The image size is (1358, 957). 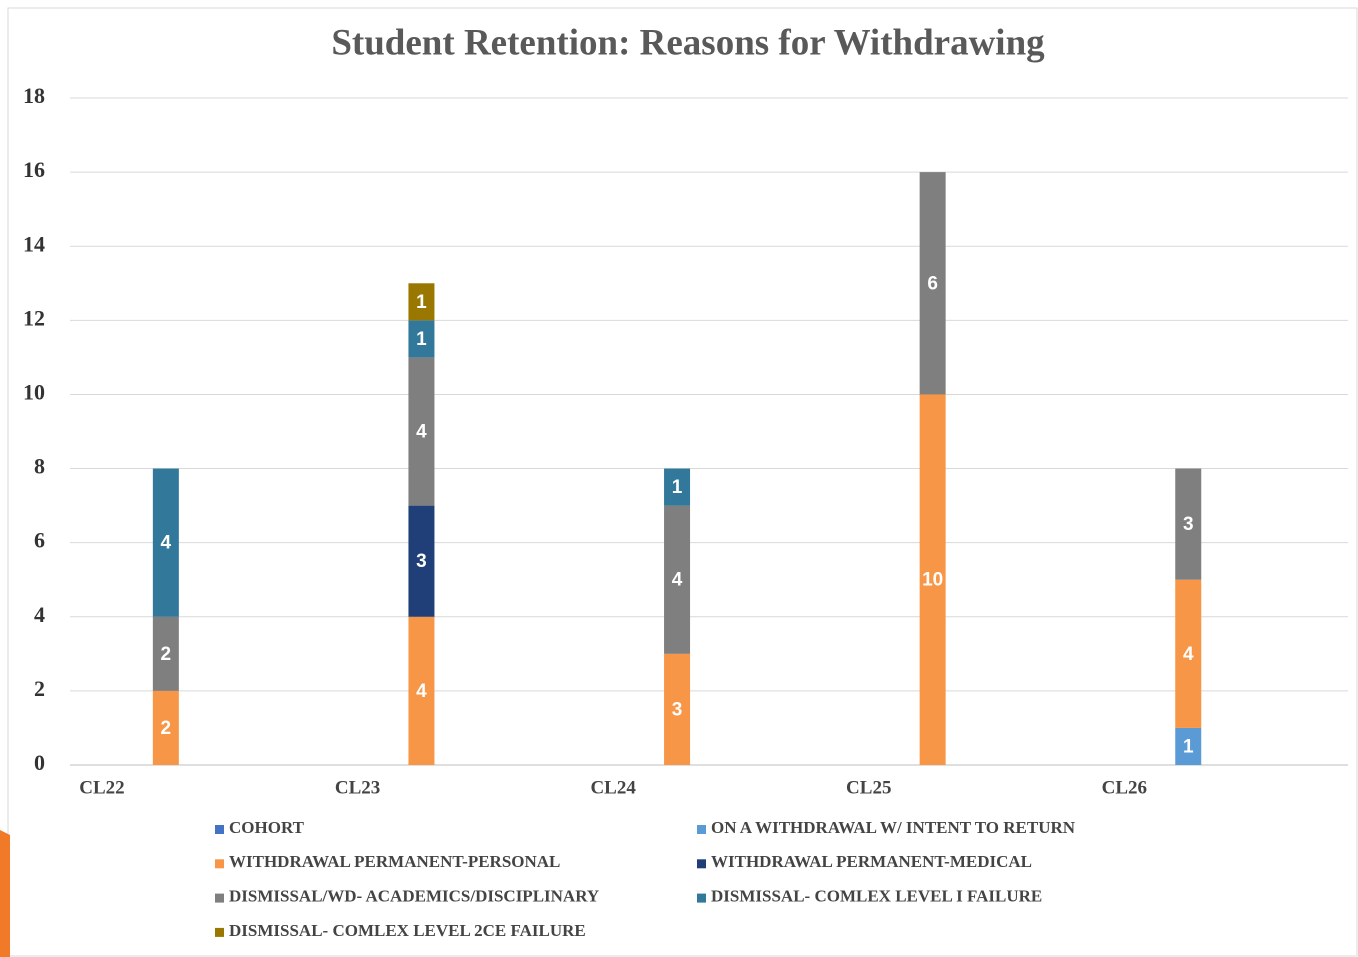 I want to click on y-tick-label: 4, so click(x=39, y=614).